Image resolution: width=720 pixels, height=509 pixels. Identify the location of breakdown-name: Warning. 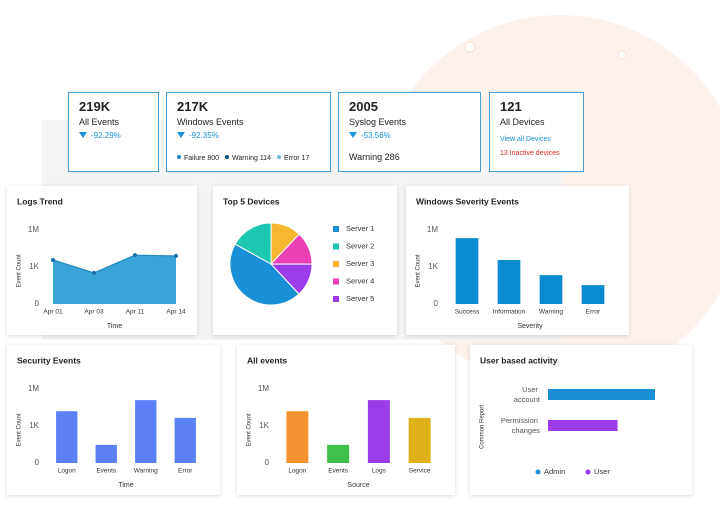
(245, 158).